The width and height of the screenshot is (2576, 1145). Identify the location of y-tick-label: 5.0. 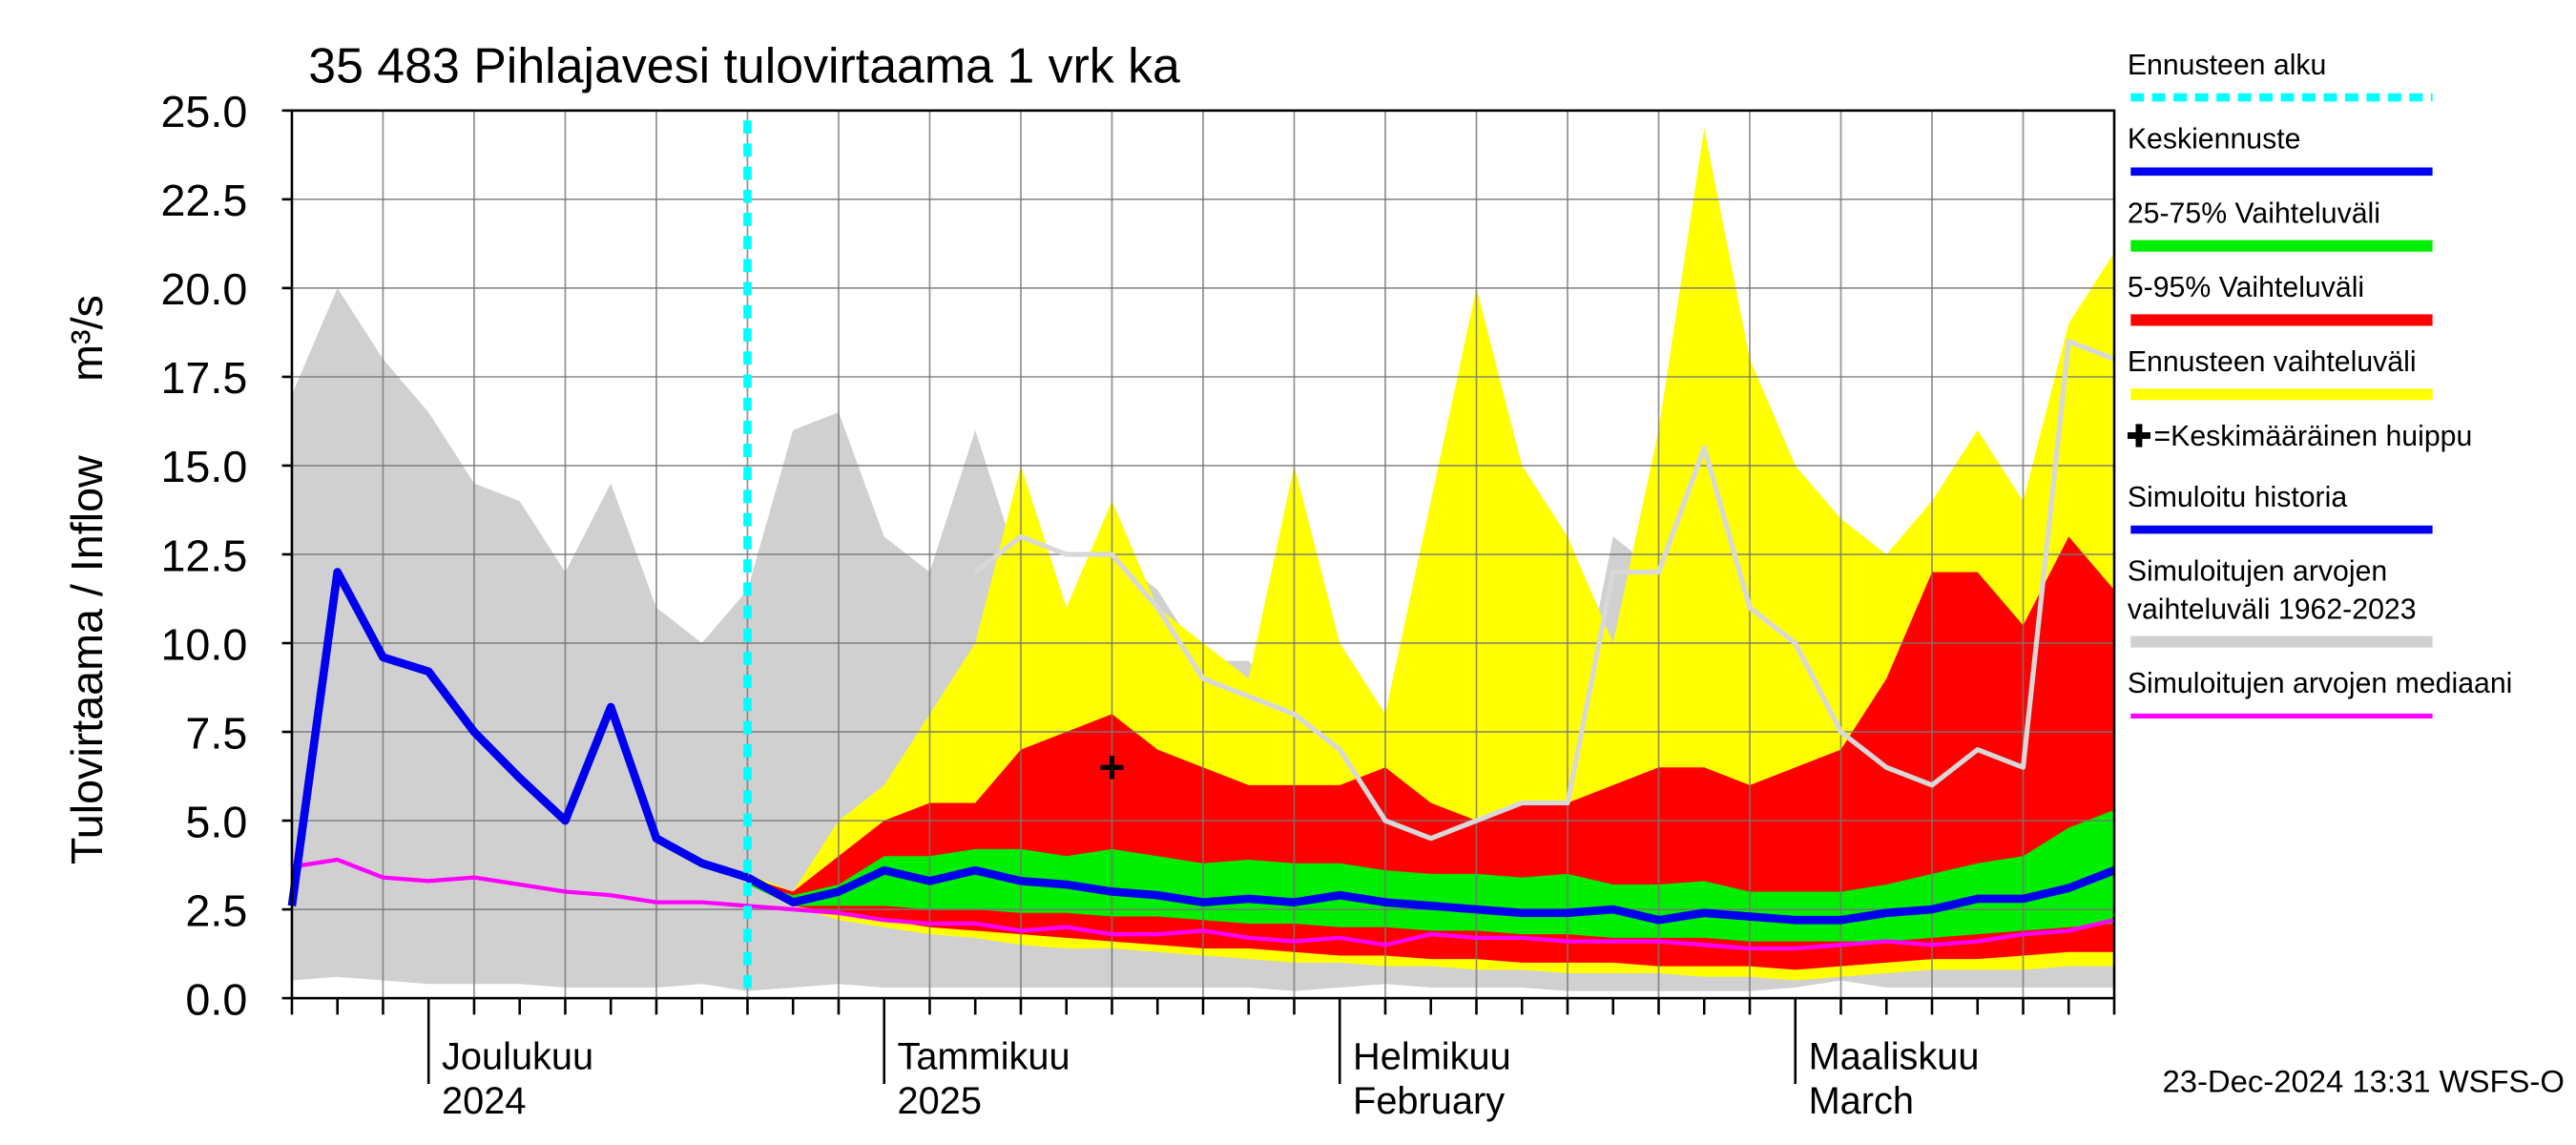
(216, 821).